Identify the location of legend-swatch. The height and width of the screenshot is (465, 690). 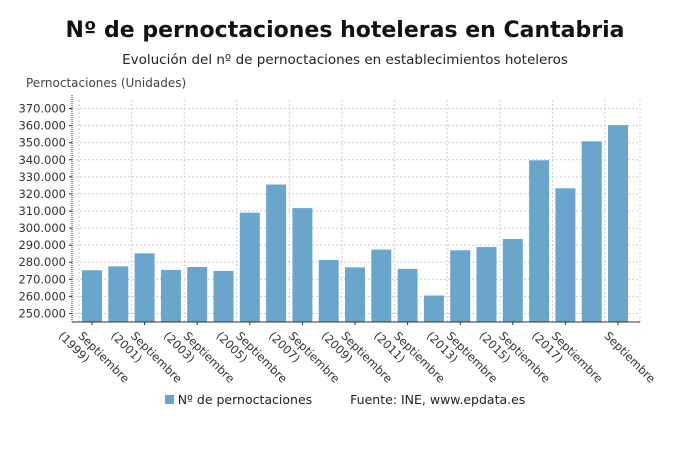
(169, 399).